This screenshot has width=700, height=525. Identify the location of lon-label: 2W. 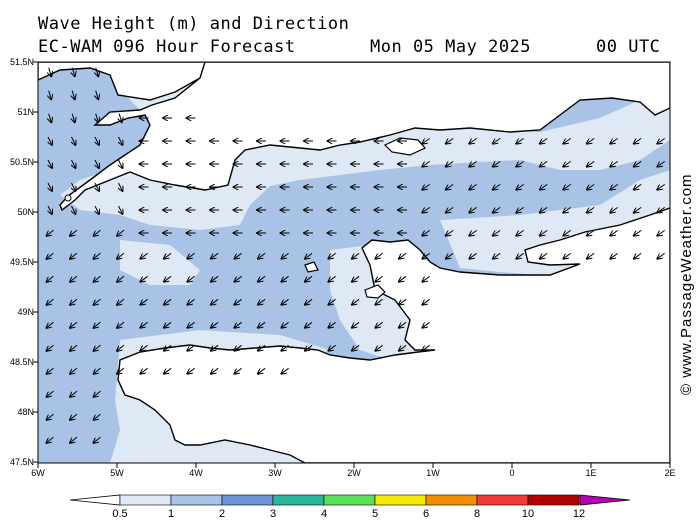
(354, 473).